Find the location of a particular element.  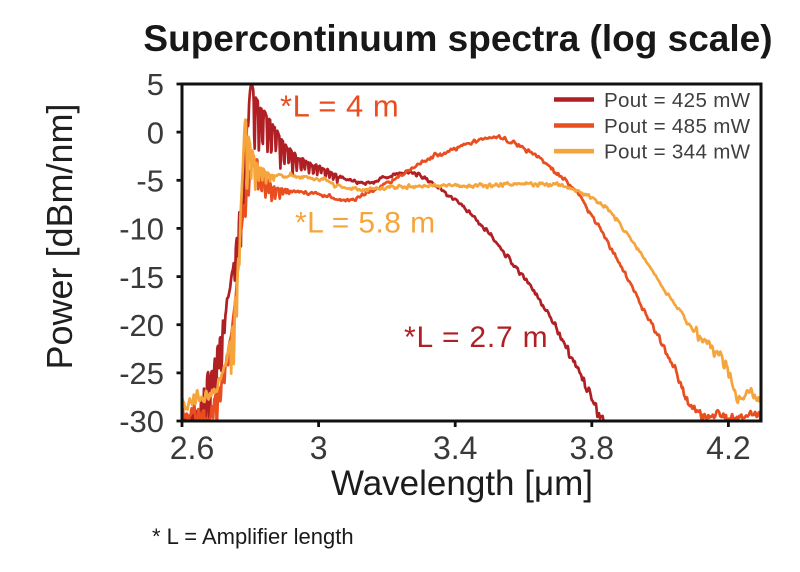

svg-text: *L = 5.8 m is located at coordinates (365, 223).